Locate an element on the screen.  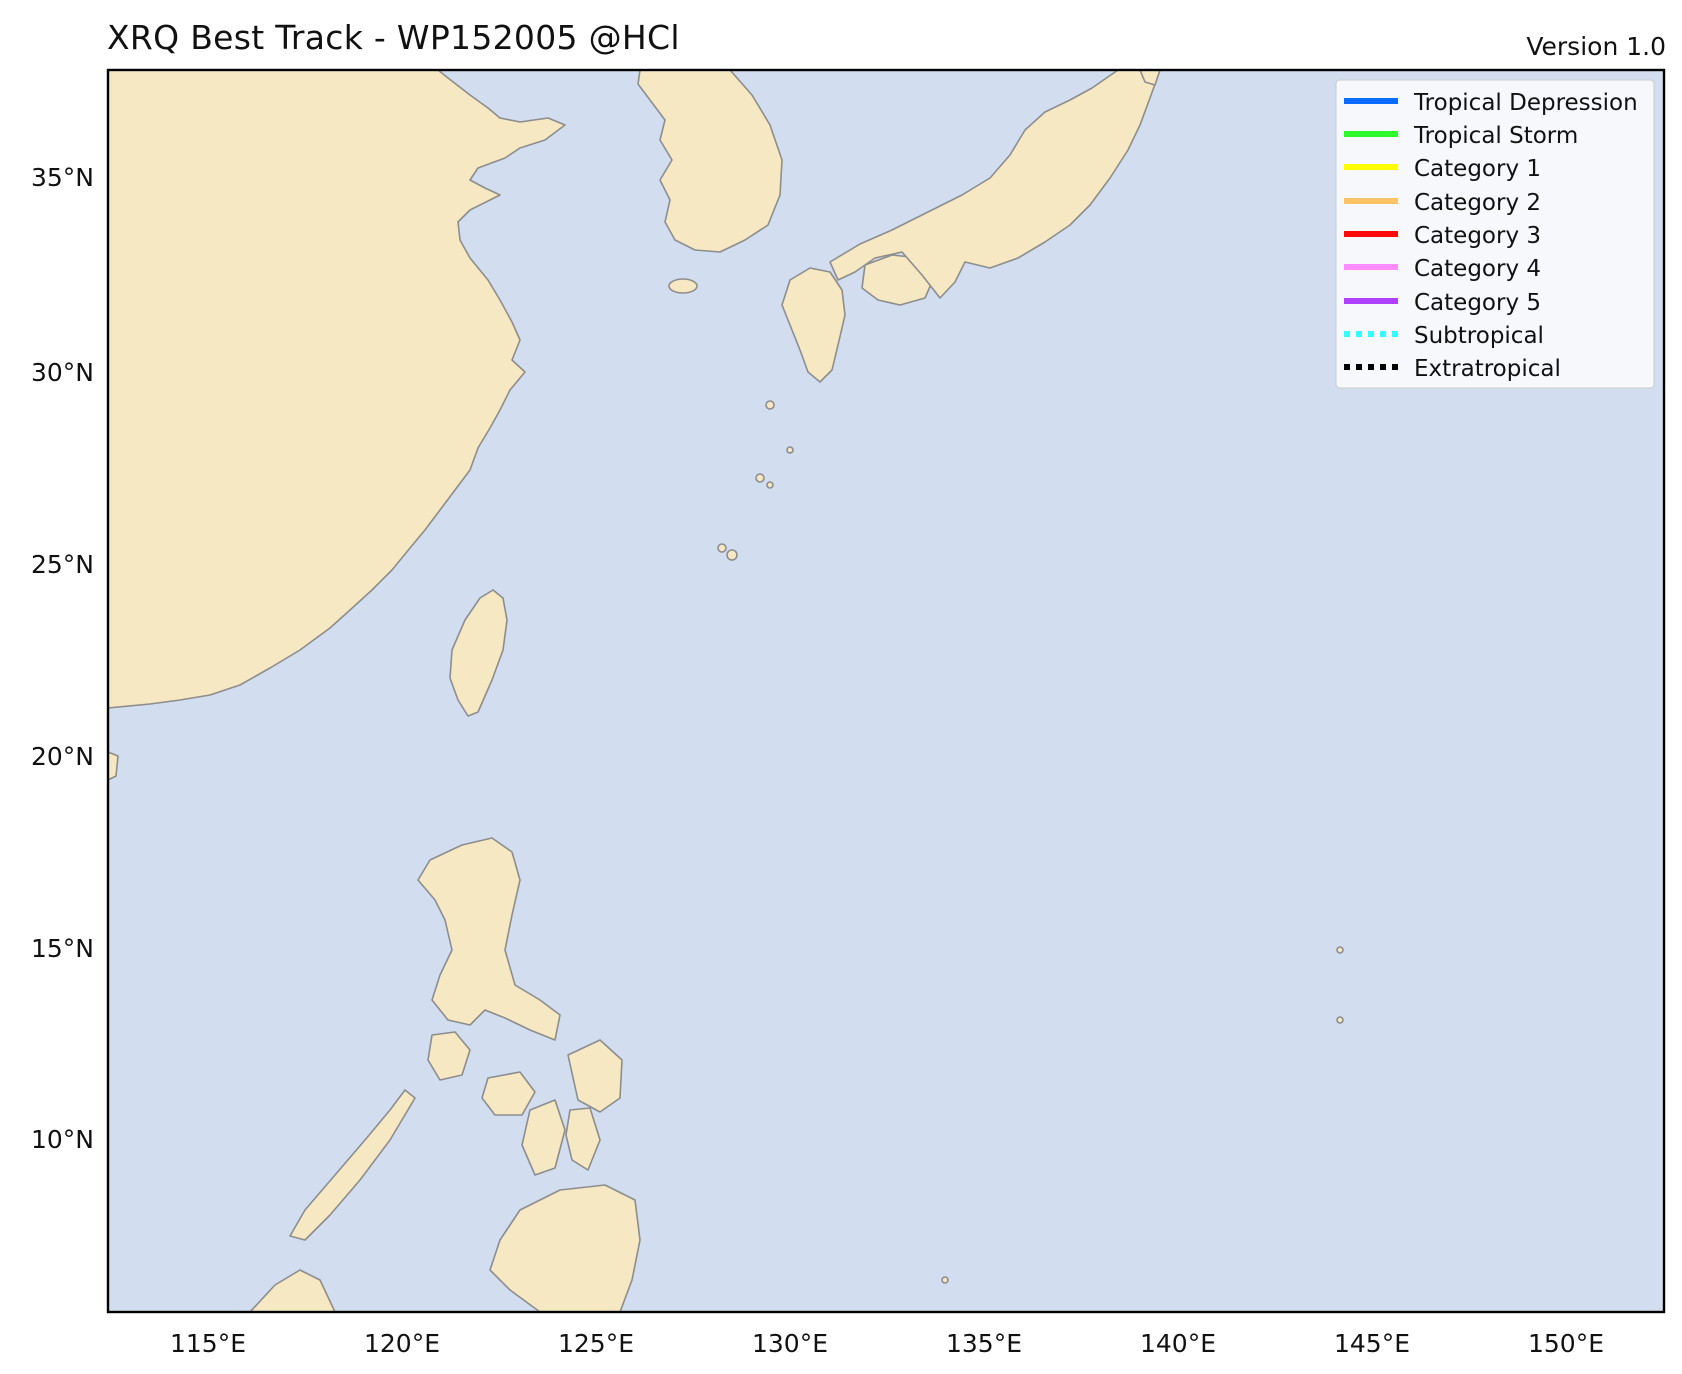
svg-text: Tropical Storm is located at coordinates (1495, 136).